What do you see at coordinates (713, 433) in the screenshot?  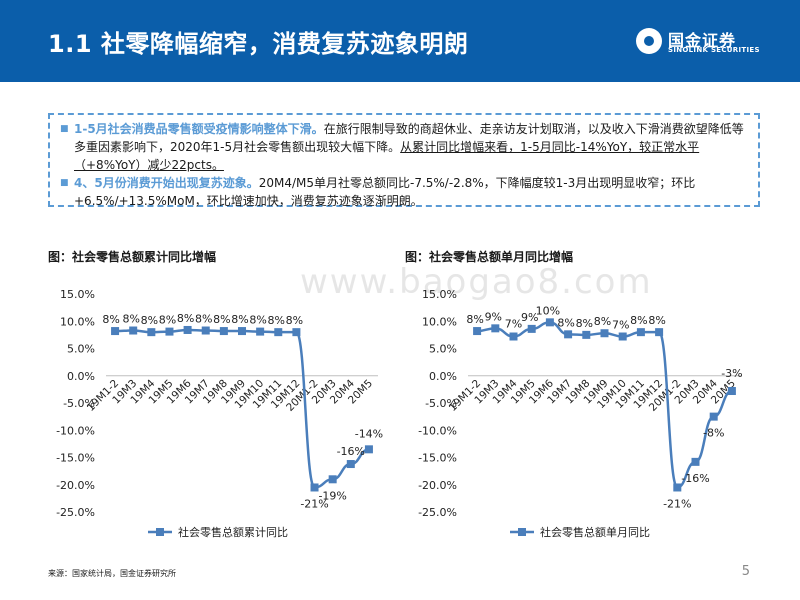 I see `data-label: -8%` at bounding box center [713, 433].